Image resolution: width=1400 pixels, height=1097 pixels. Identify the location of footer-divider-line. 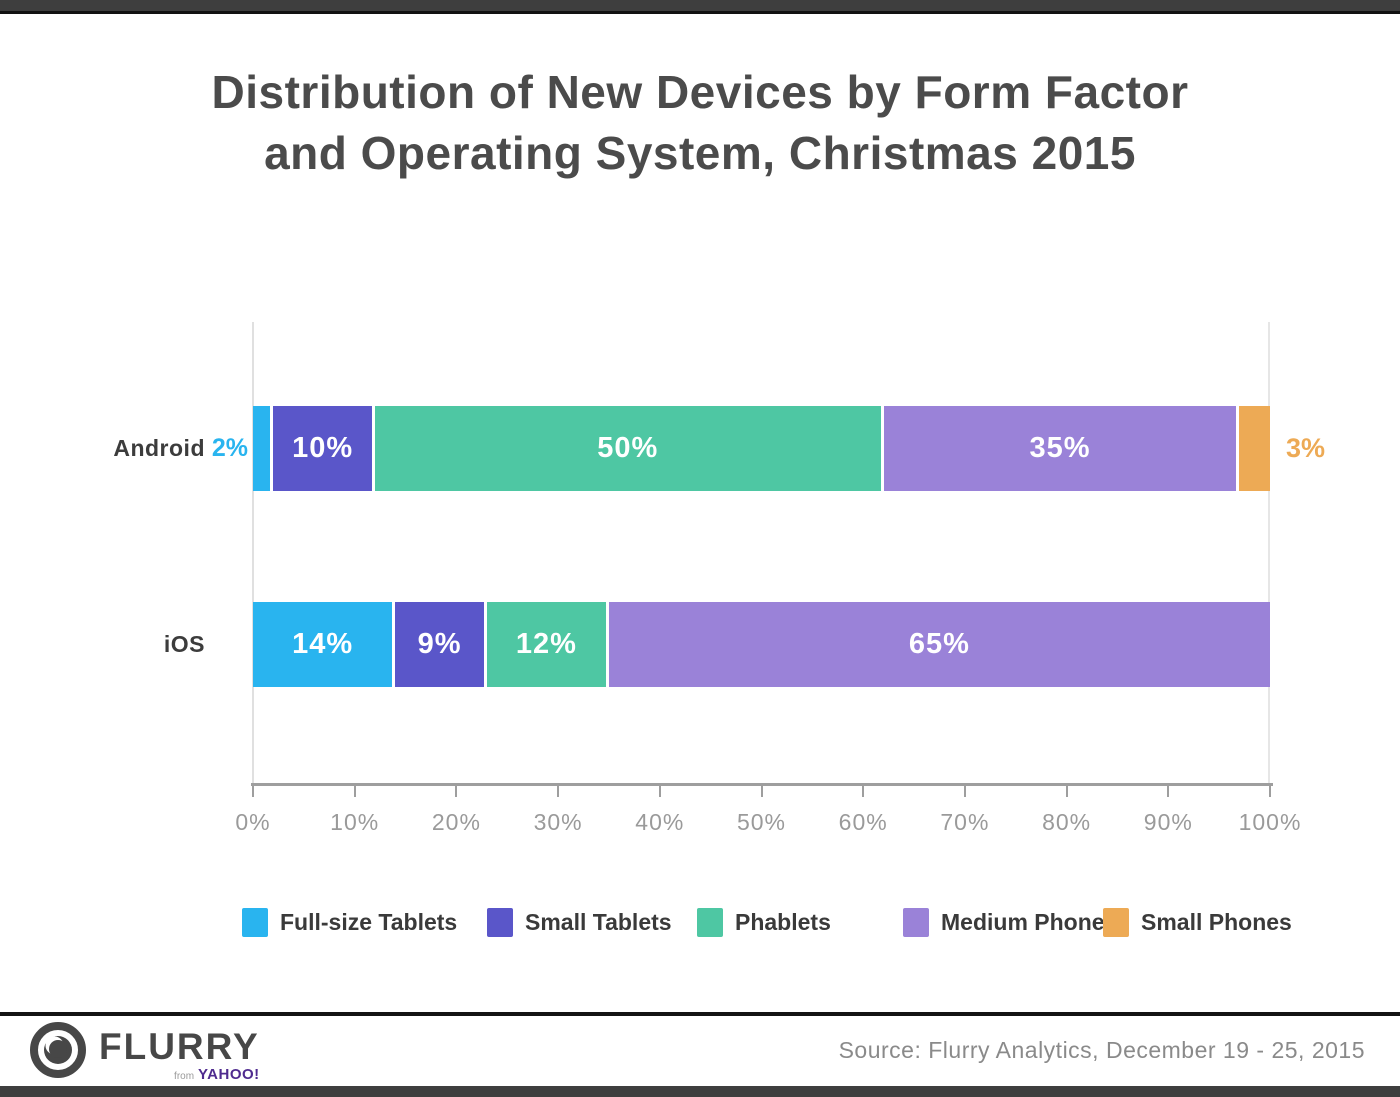
(700, 1014).